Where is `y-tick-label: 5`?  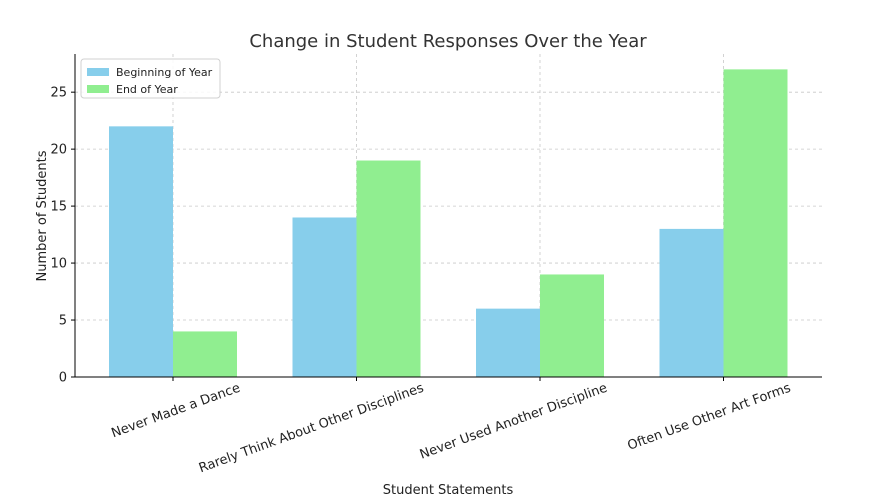
y-tick-label: 5 is located at coordinates (63, 321).